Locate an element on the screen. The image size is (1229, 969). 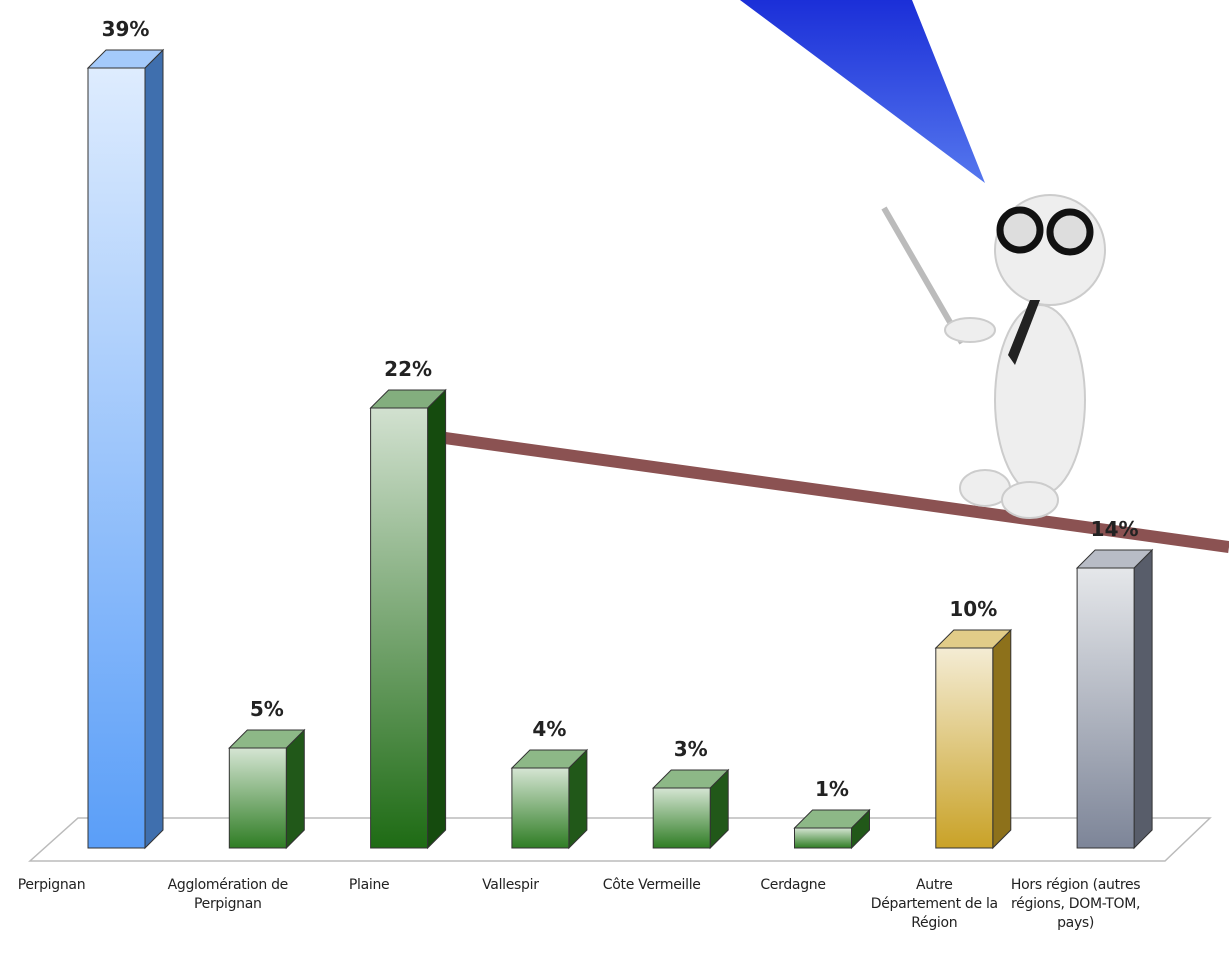
trend-beam is located at coordinates (836, 492).